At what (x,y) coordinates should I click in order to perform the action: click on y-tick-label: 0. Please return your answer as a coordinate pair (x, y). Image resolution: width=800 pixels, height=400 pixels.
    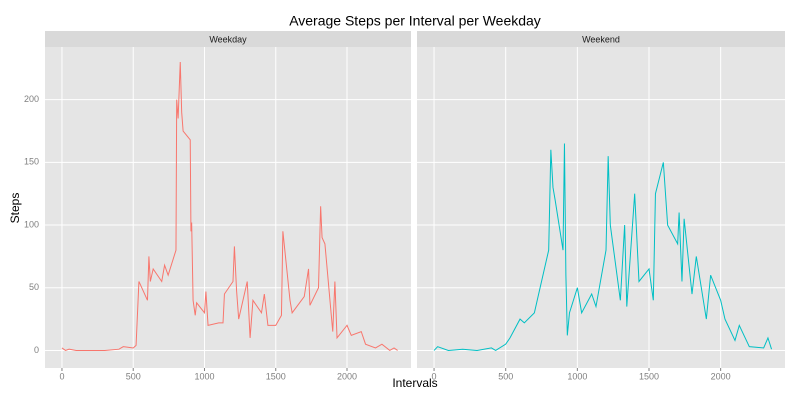
    Looking at the image, I should click on (36, 350).